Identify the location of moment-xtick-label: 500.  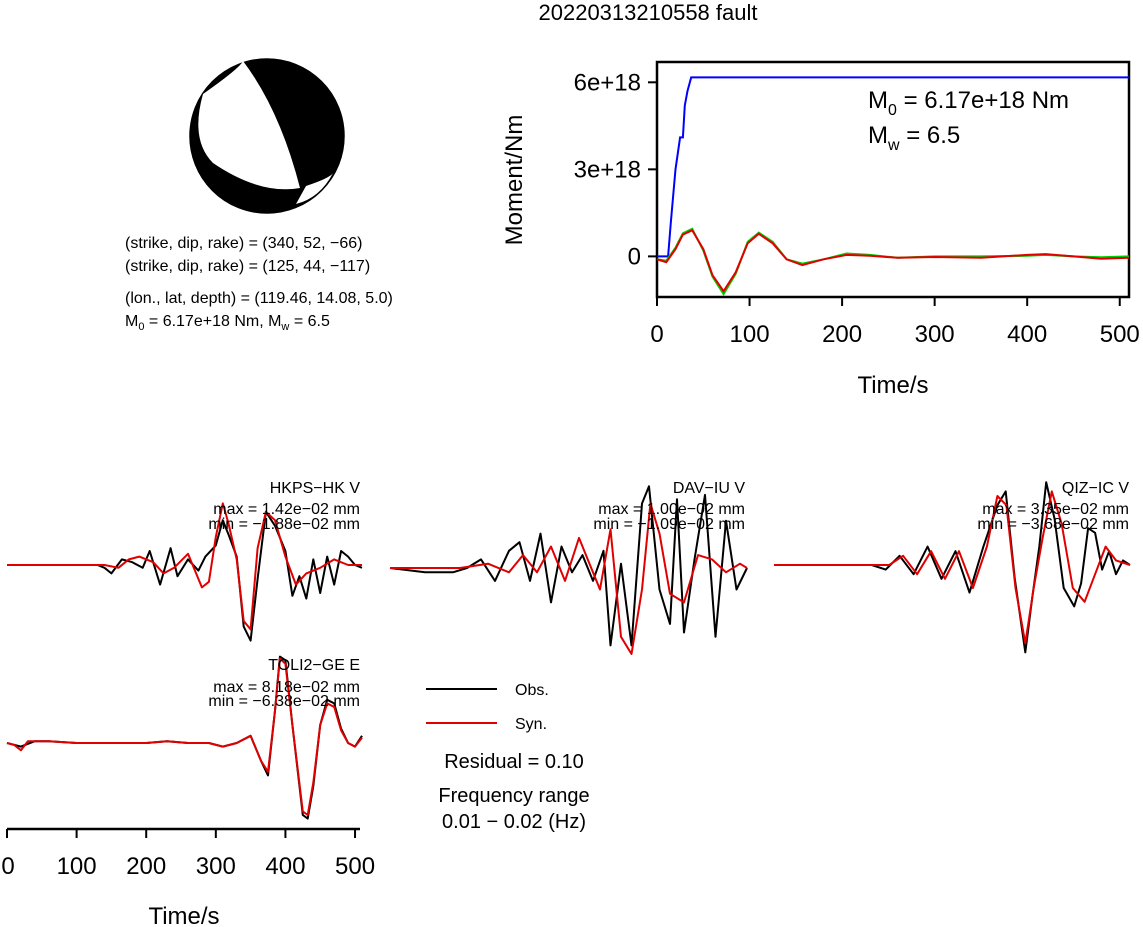
(1120, 334).